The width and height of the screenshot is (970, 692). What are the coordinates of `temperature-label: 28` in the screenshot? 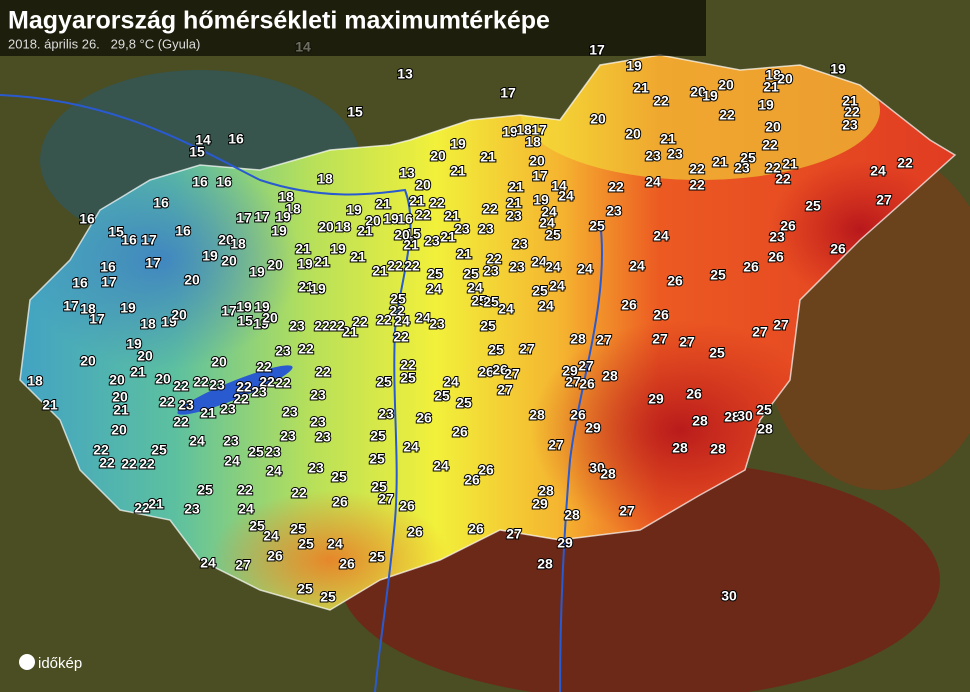 It's located at (608, 474).